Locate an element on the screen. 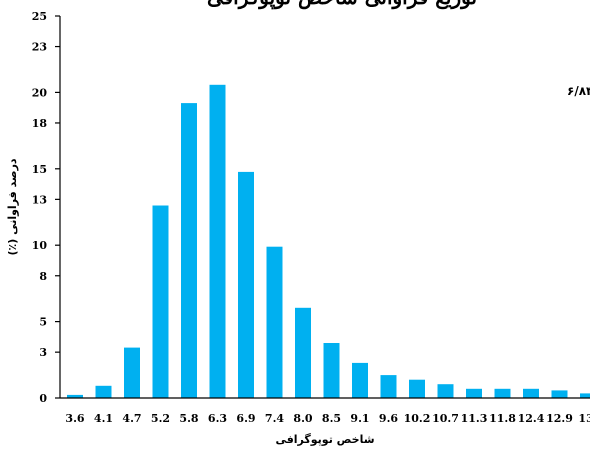  x-tick-label: 13. is located at coordinates (584, 418).